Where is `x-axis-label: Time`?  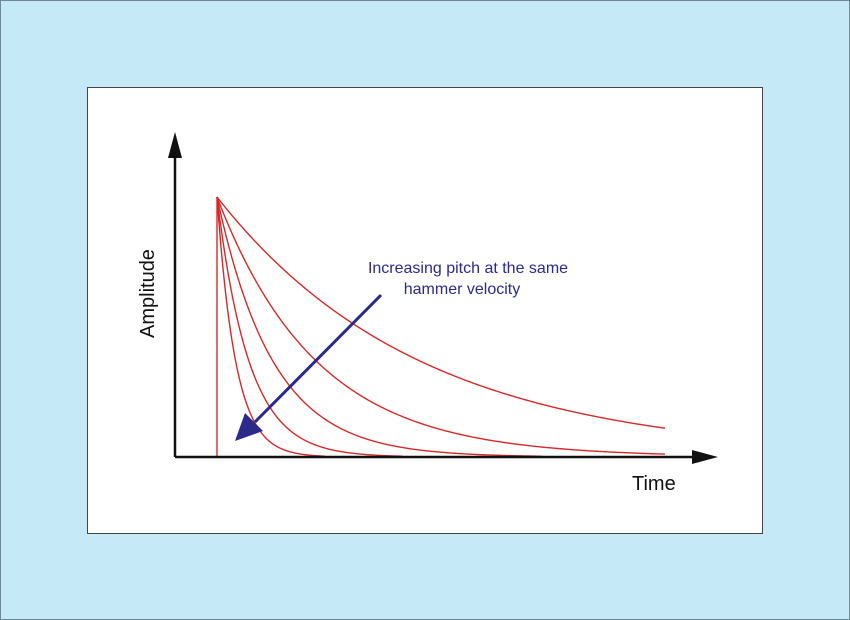
x-axis-label: Time is located at coordinates (654, 484).